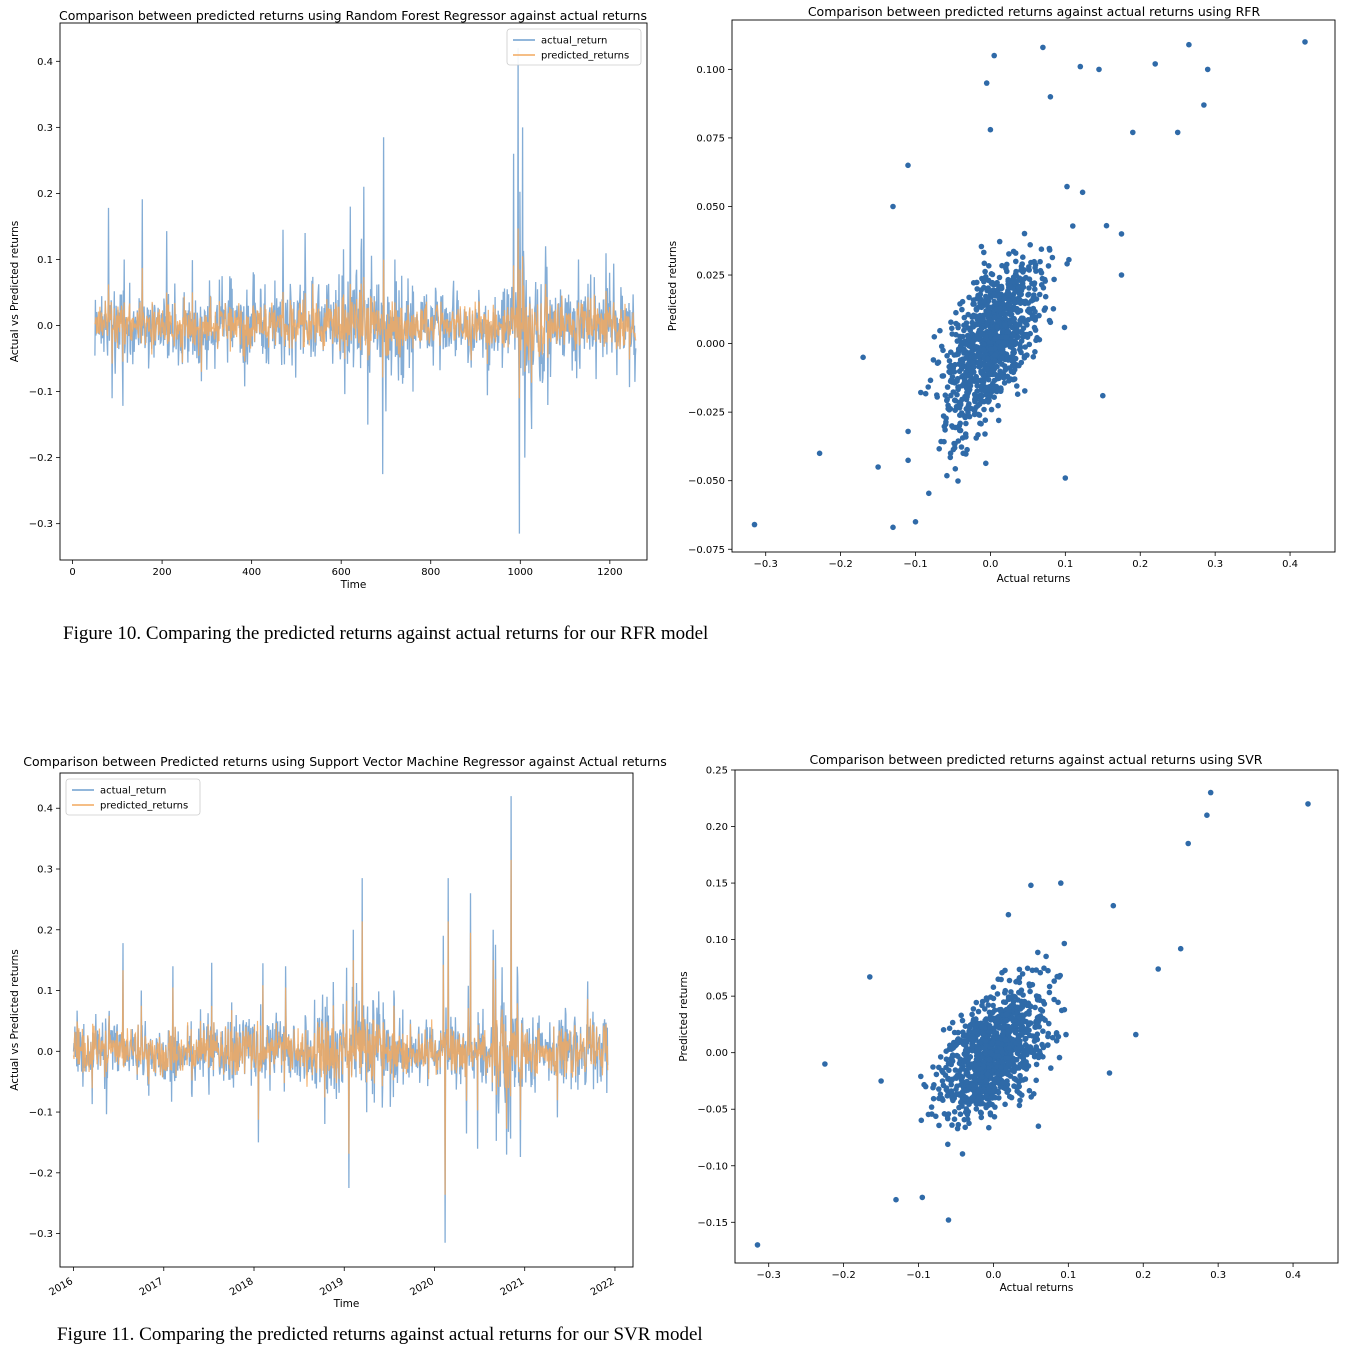 This screenshot has height=1350, width=1359. What do you see at coordinates (45, 930) in the screenshot?
I see `y-tick-label: 0.2` at bounding box center [45, 930].